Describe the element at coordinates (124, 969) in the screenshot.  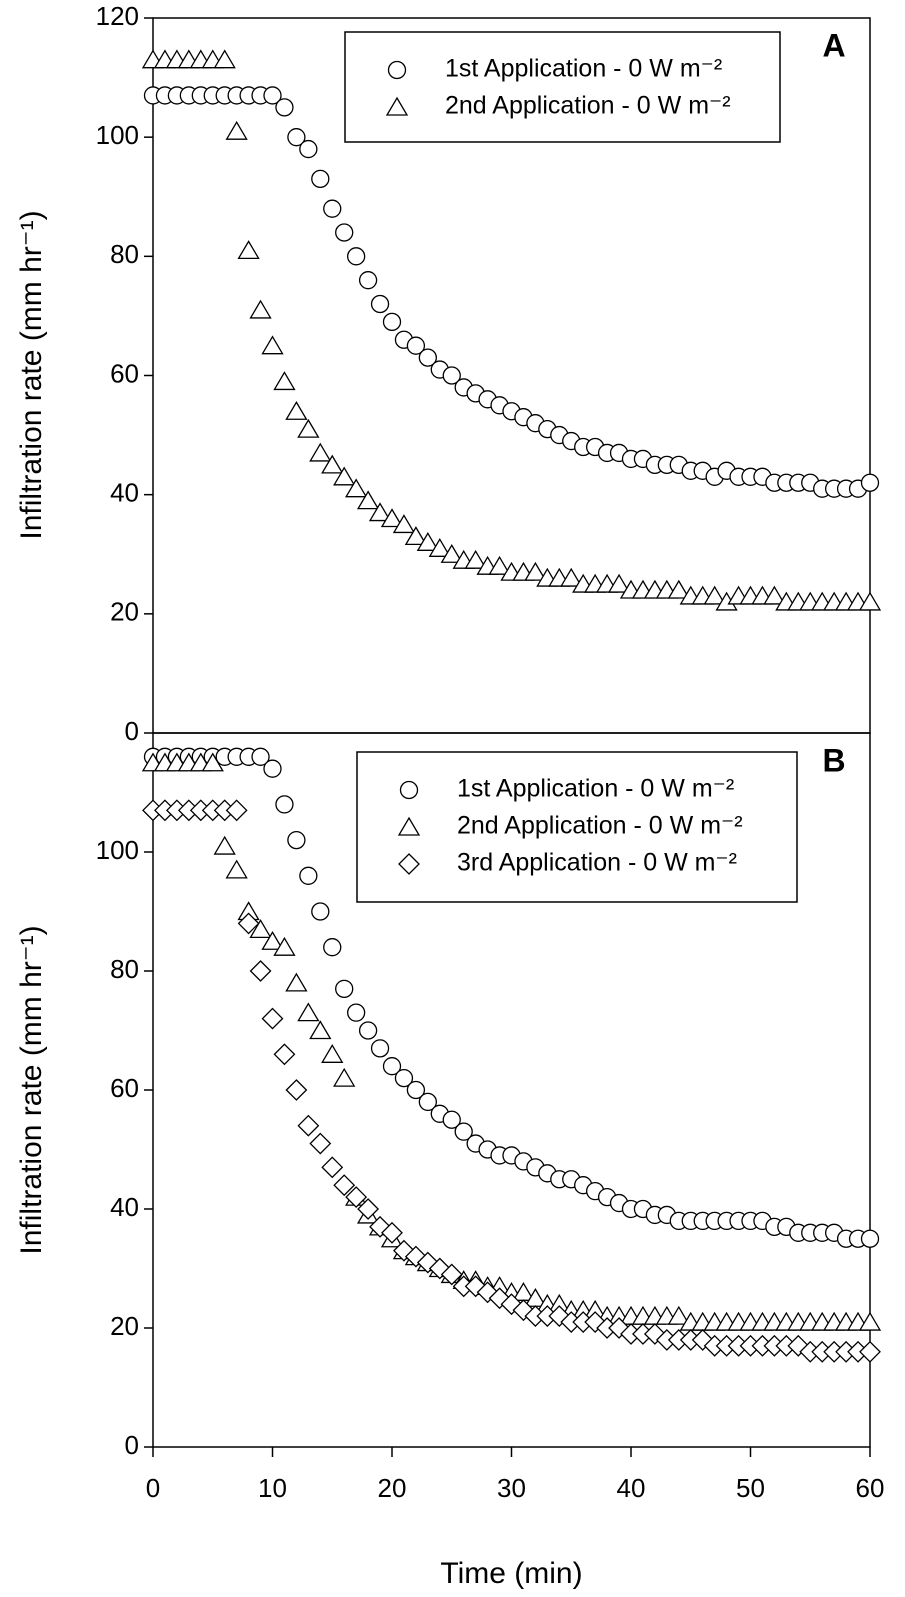
I see `y-tick-label: 80` at that location.